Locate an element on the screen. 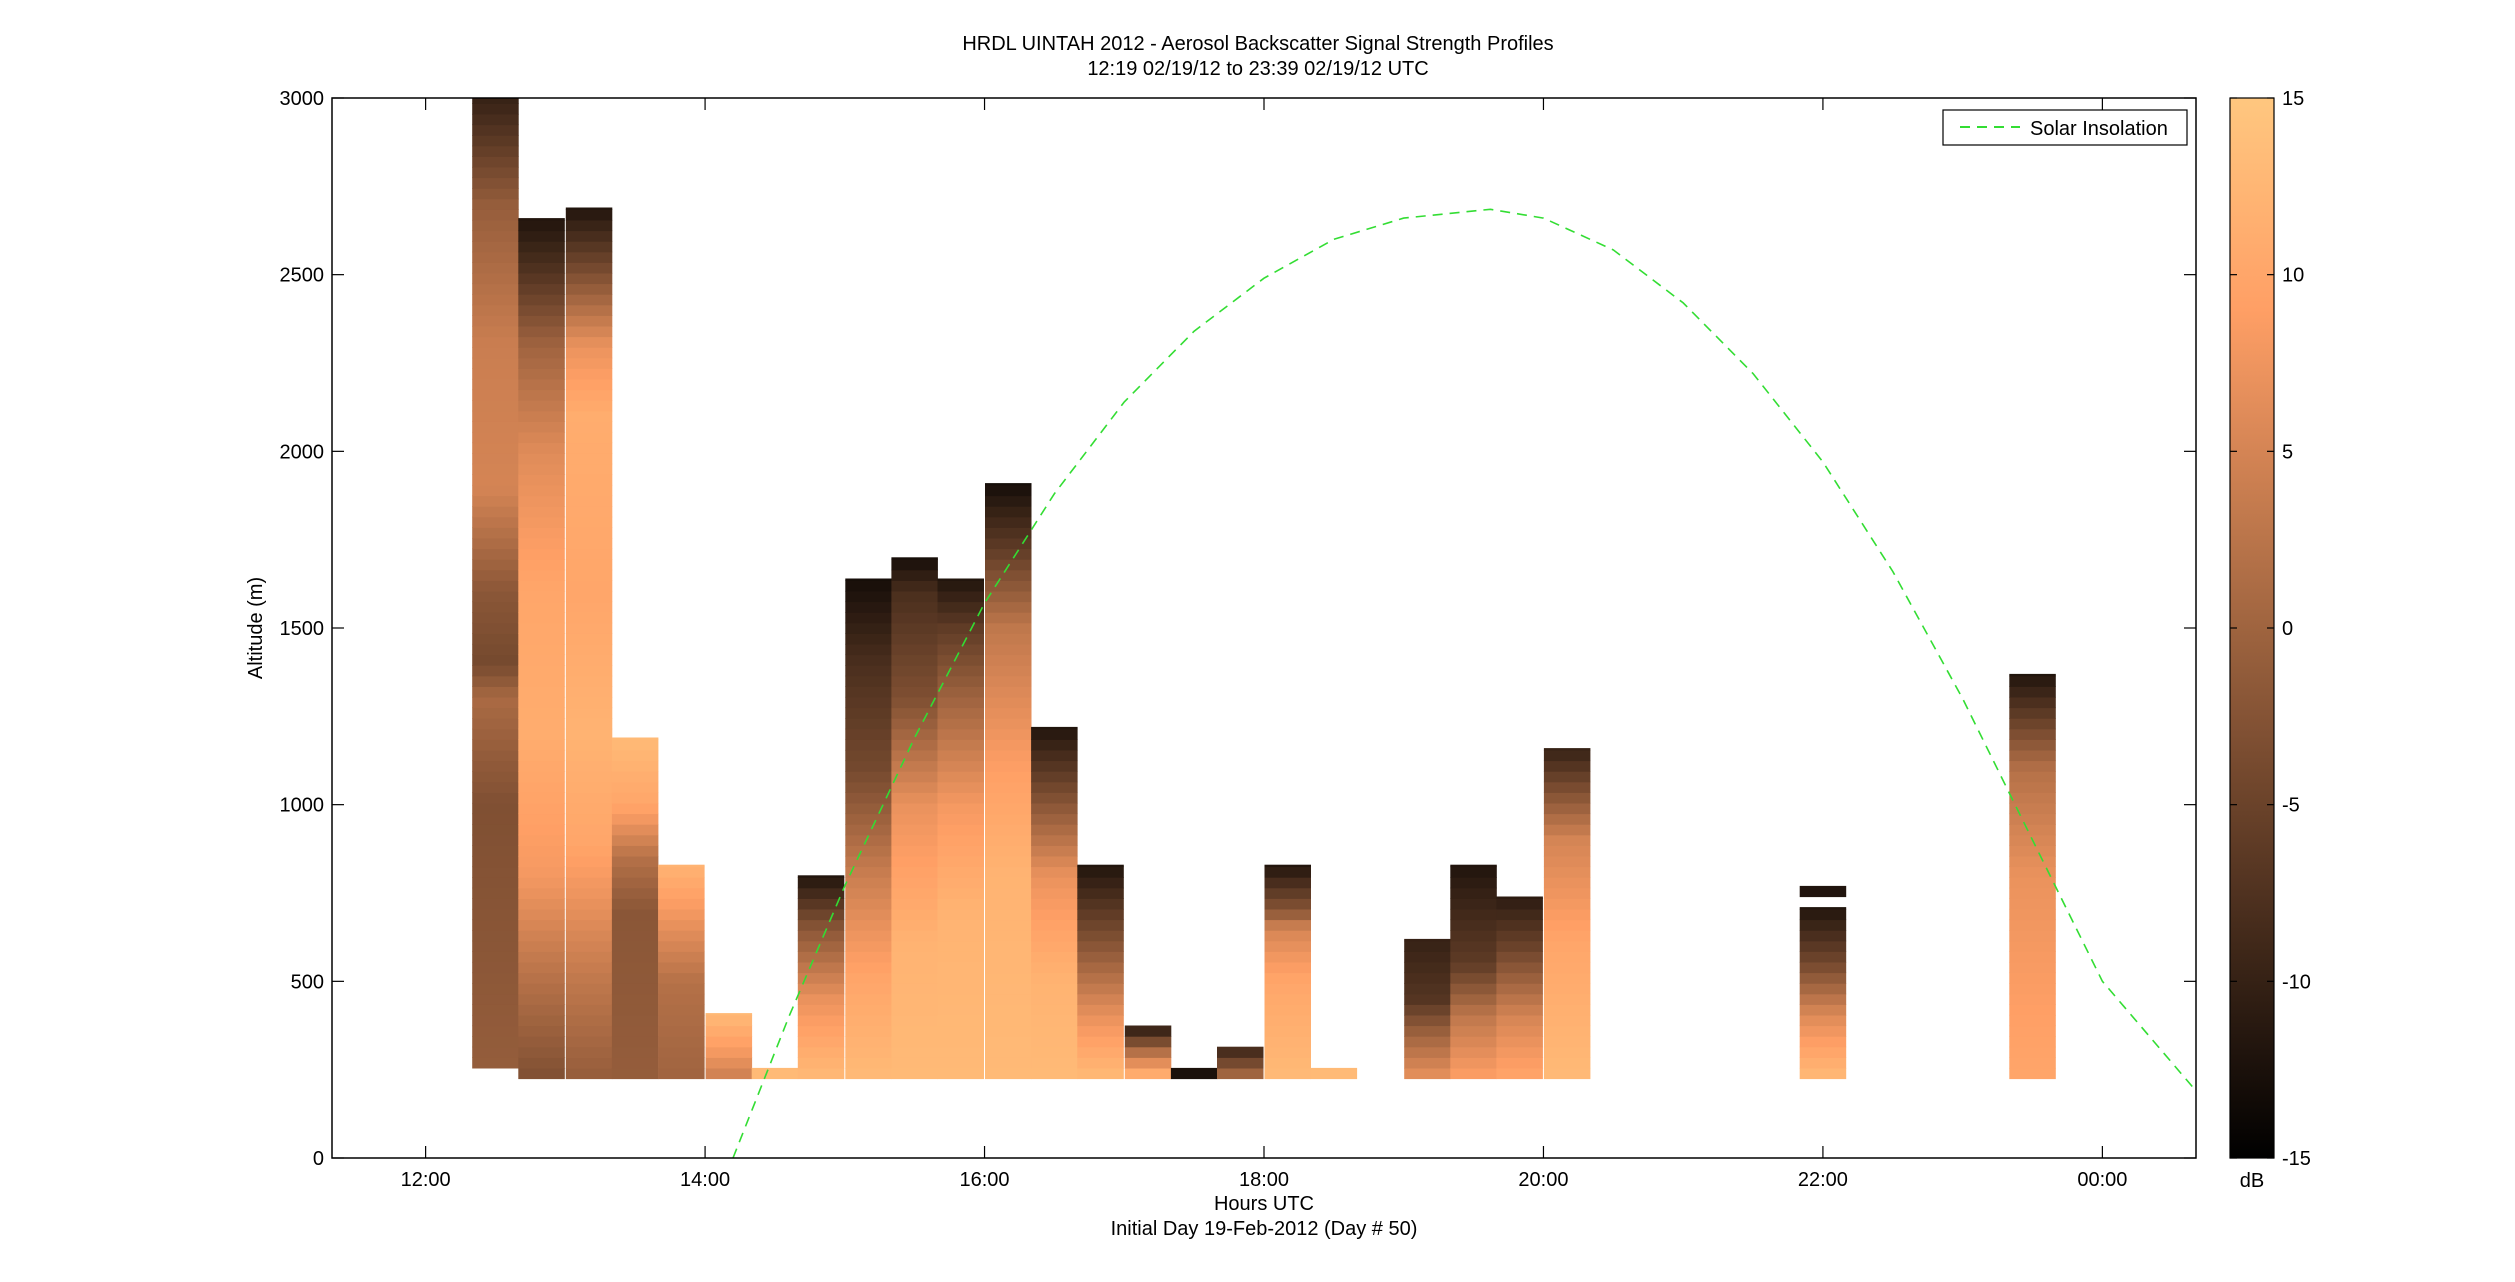 This screenshot has height=1282, width=2515. colorbar is located at coordinates (2252, 628).